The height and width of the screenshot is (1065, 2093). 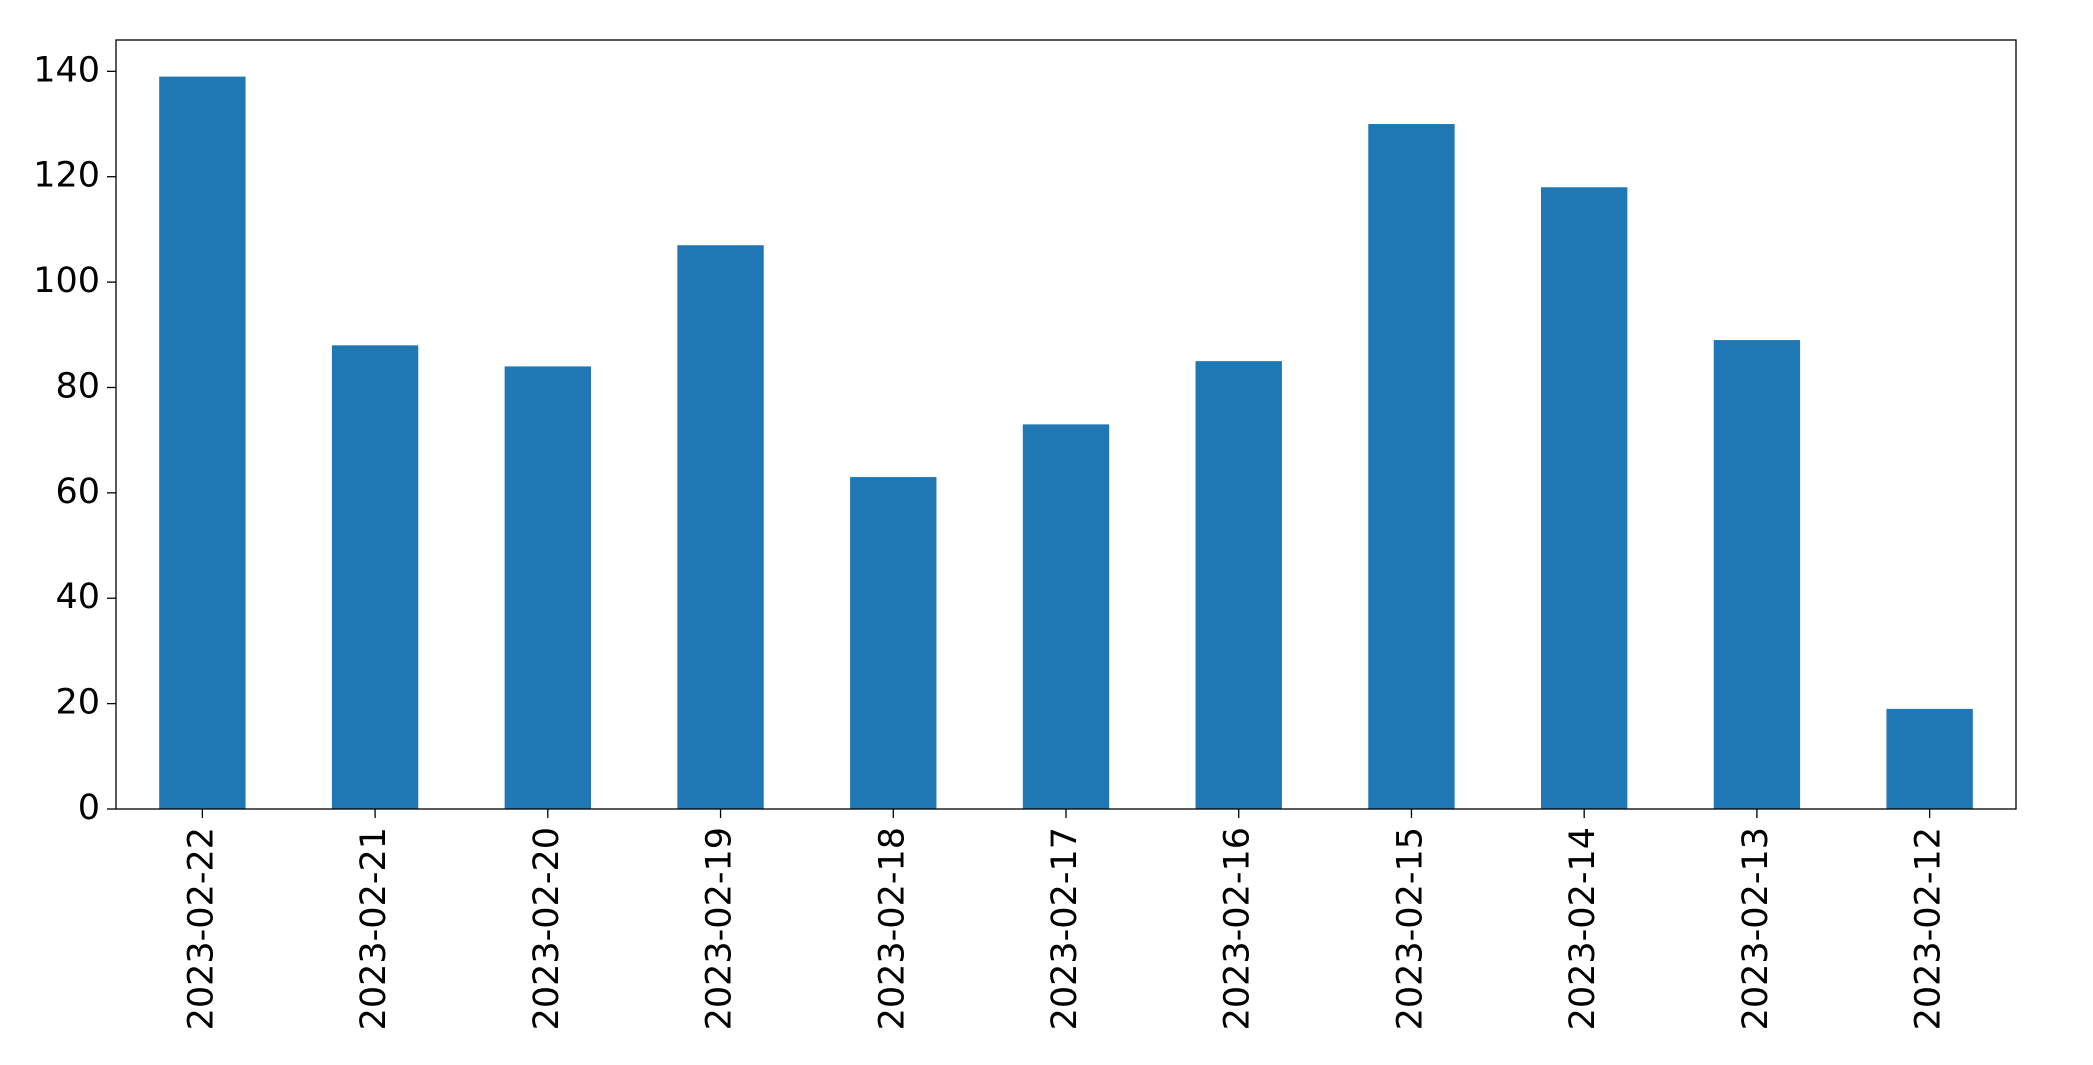 I want to click on x-tick-label: 2023-02-16, so click(x=1238, y=928).